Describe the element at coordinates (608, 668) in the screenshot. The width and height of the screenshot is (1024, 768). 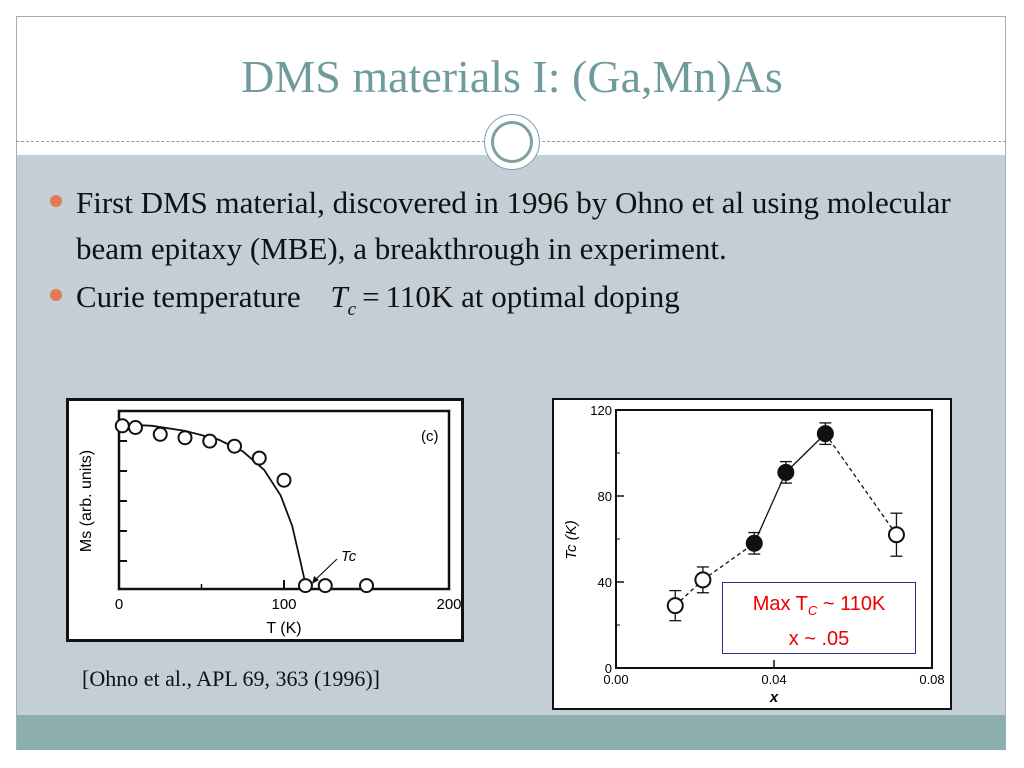
I see `y-tick-label: 0` at that location.